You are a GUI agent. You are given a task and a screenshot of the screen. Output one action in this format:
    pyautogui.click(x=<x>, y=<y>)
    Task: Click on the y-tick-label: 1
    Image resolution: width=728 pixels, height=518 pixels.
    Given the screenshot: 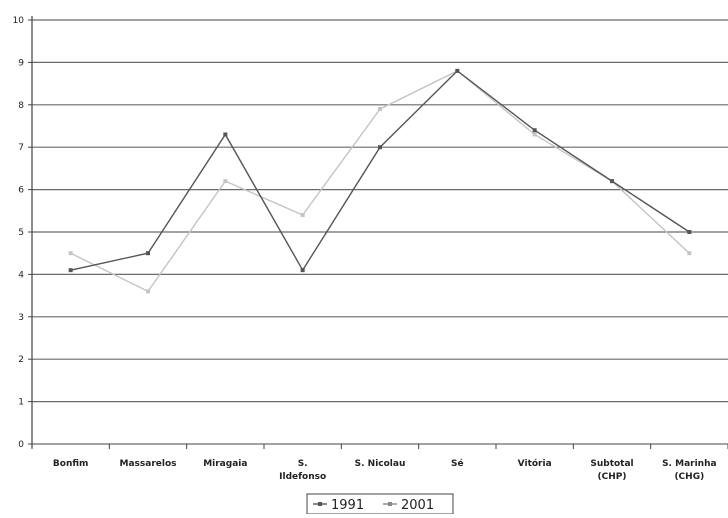 What is the action you would take?
    pyautogui.click(x=21, y=403)
    